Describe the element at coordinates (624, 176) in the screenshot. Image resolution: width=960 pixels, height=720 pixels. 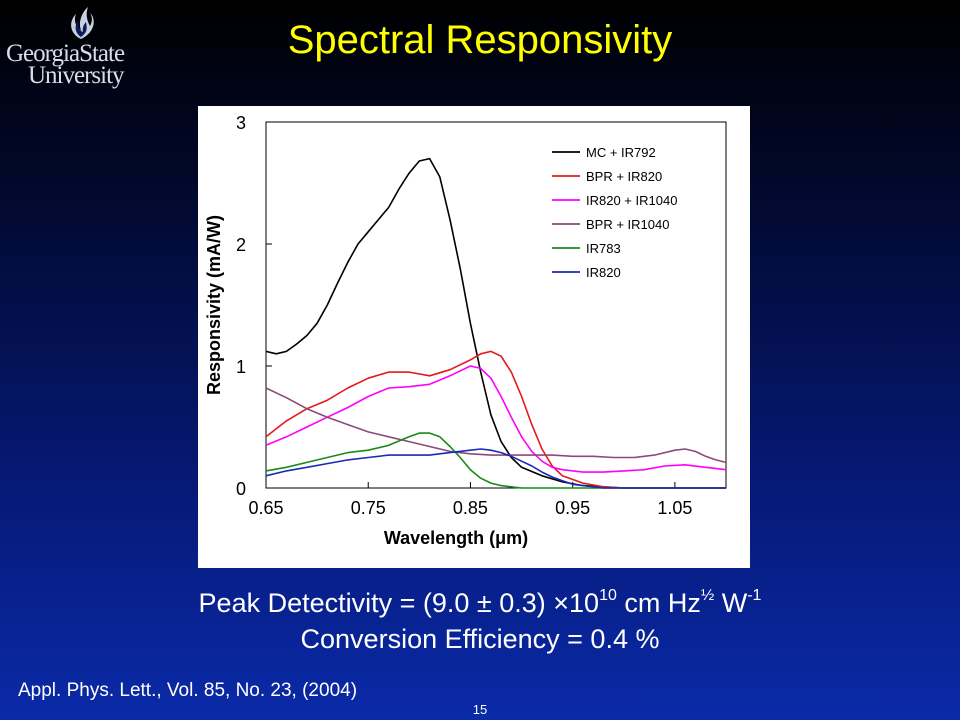
I see `legend-label: BPR + IR820` at that location.